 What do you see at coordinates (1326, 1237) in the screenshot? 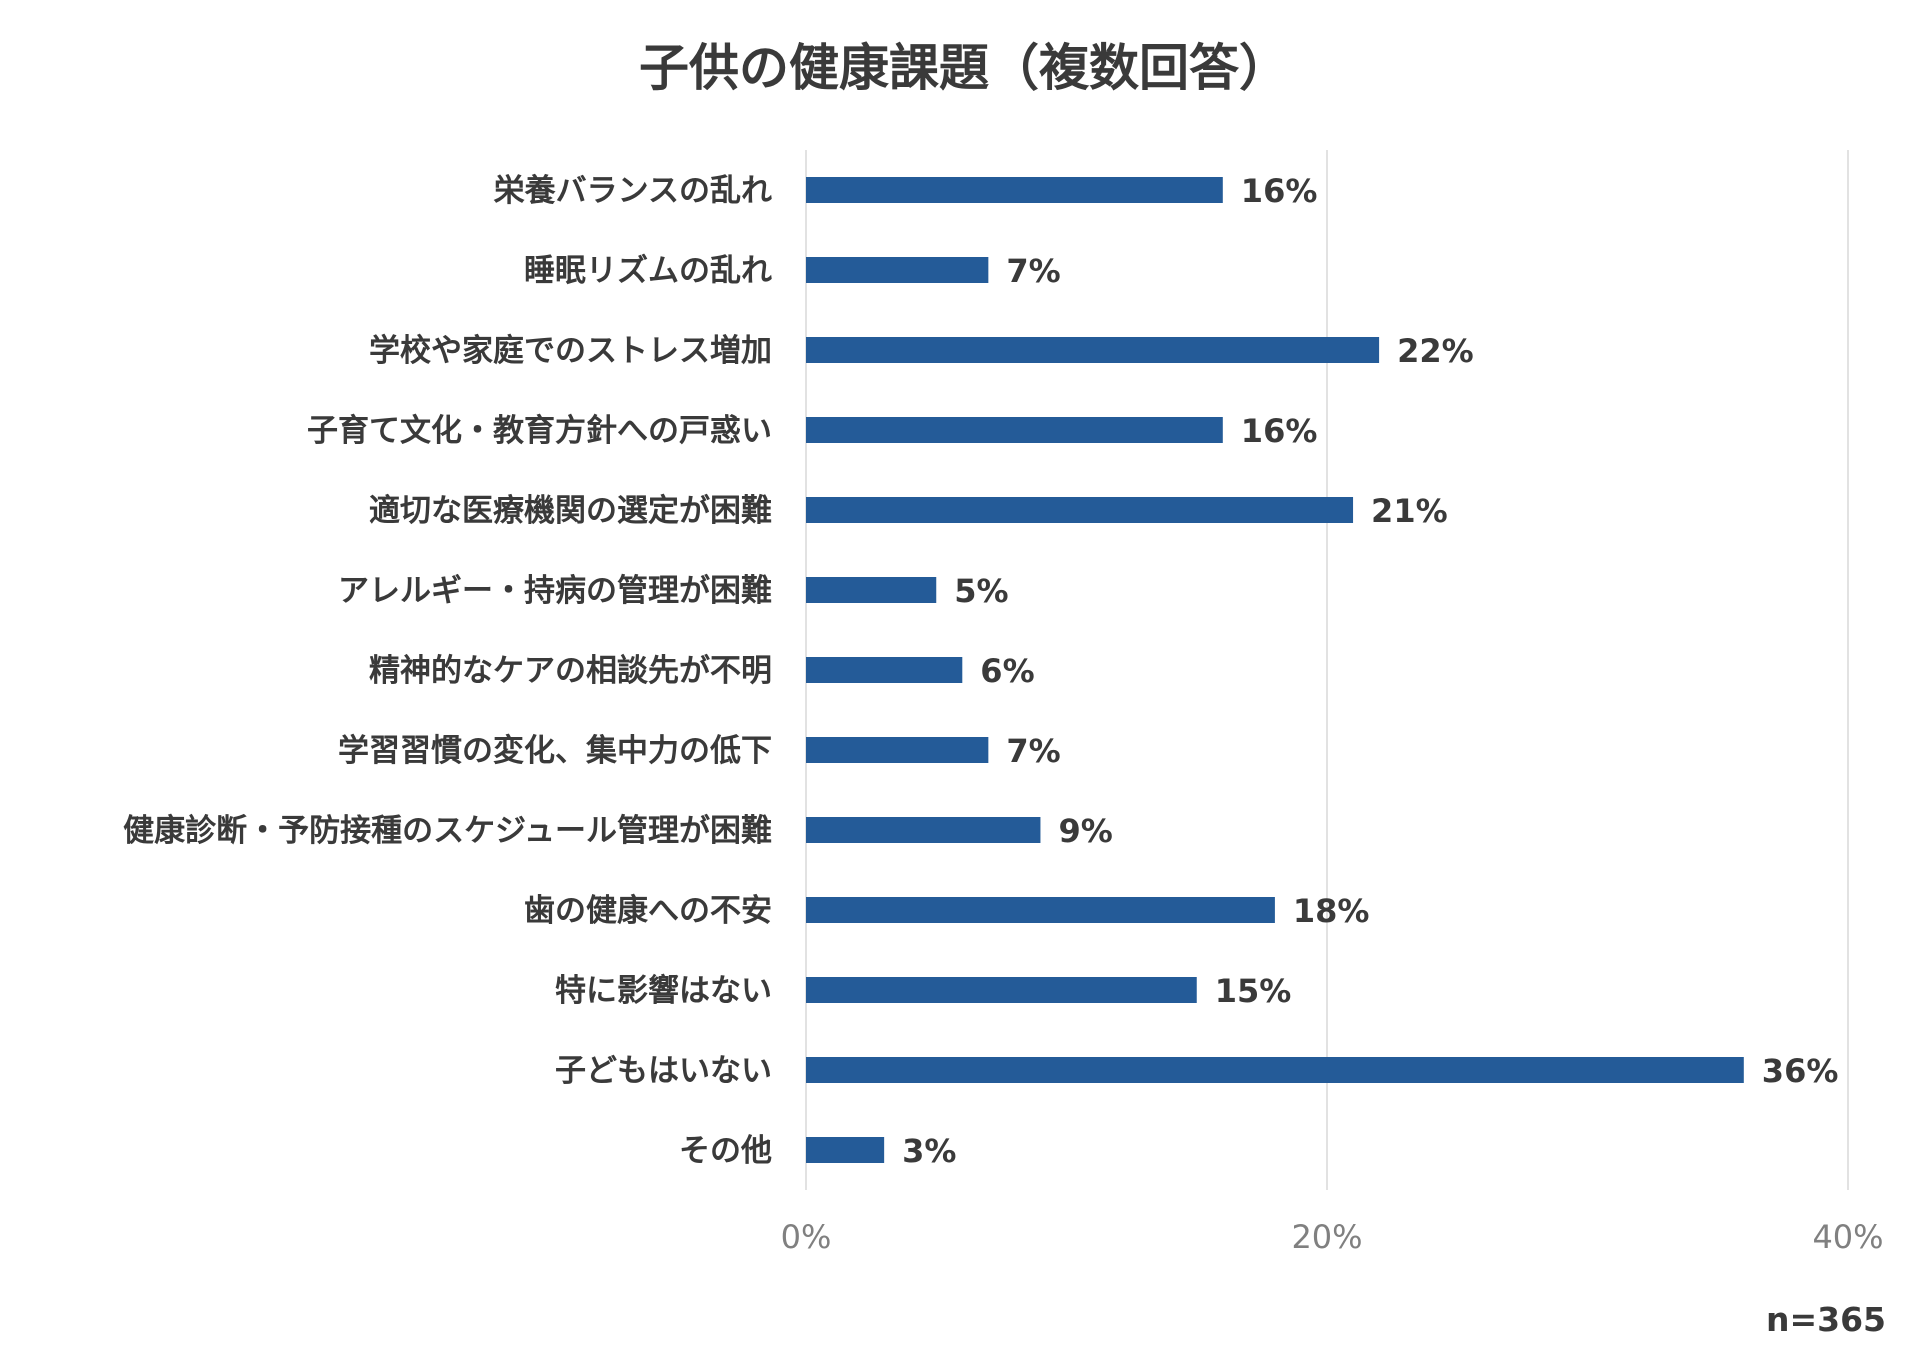
I see `x-tick-label: 20%` at bounding box center [1326, 1237].